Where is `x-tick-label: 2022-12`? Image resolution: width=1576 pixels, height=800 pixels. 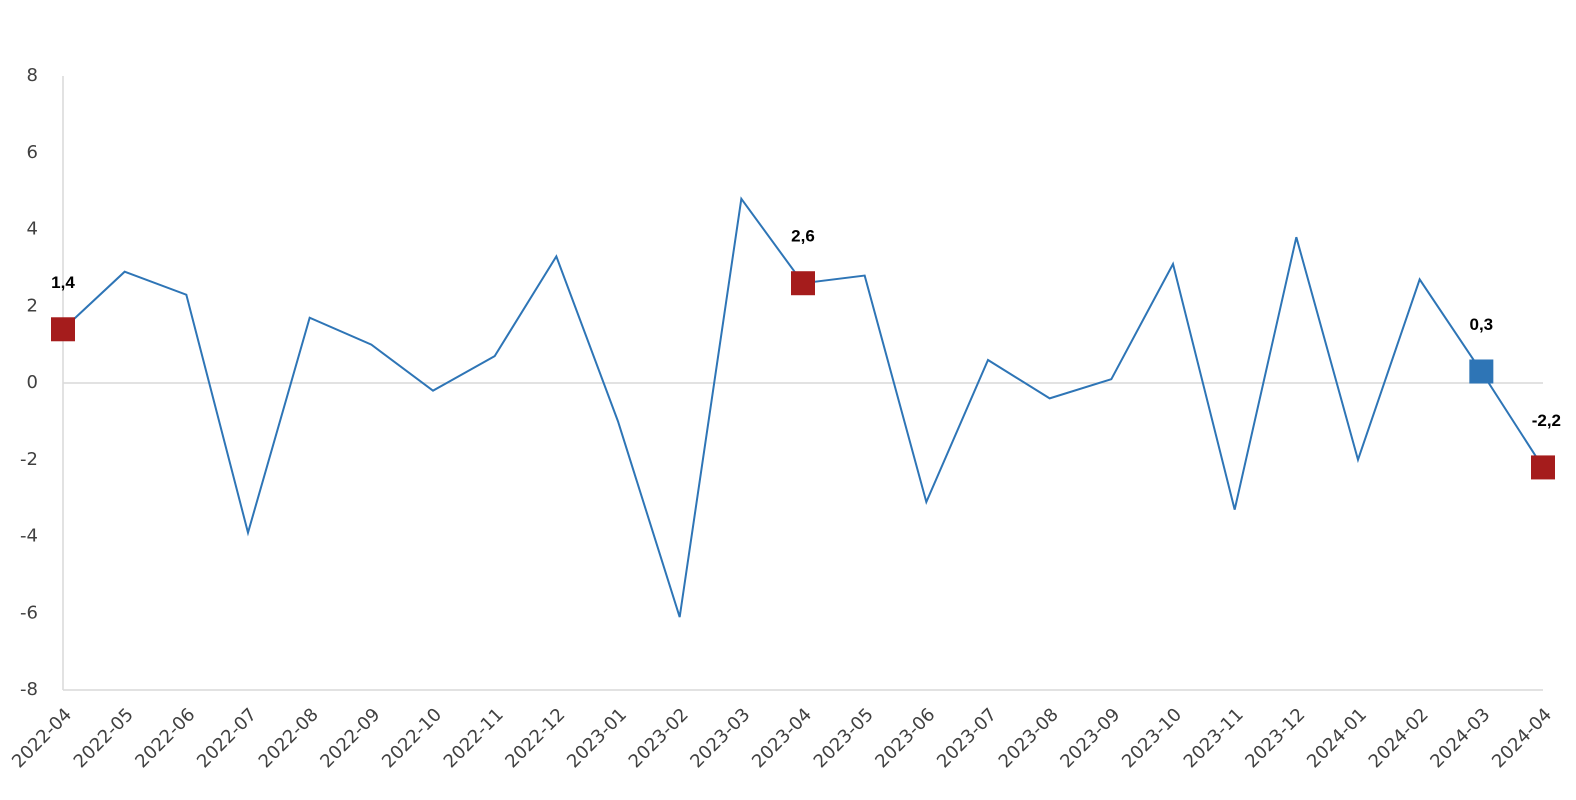 x-tick-label: 2022-12 is located at coordinates (535, 738).